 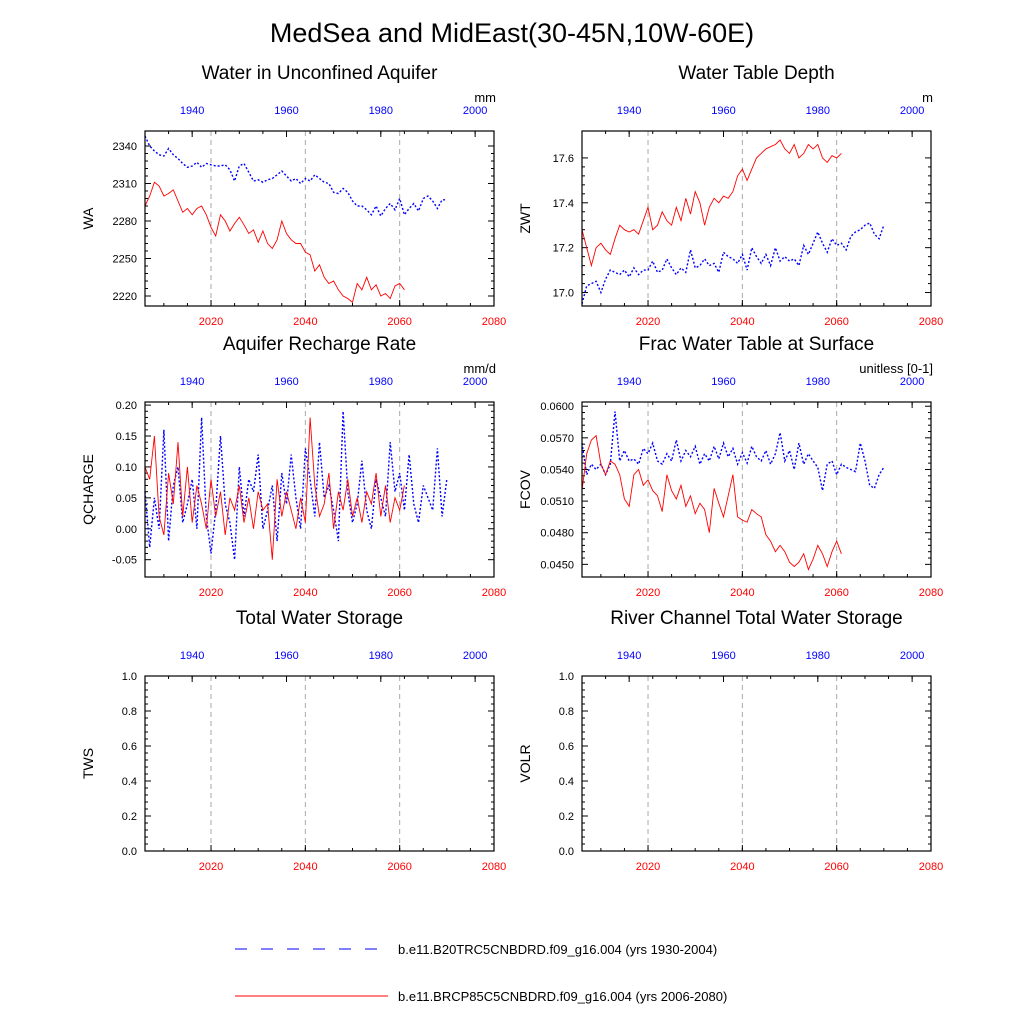 What do you see at coordinates (126, 437) in the screenshot?
I see `y-tick-label: 0.15` at bounding box center [126, 437].